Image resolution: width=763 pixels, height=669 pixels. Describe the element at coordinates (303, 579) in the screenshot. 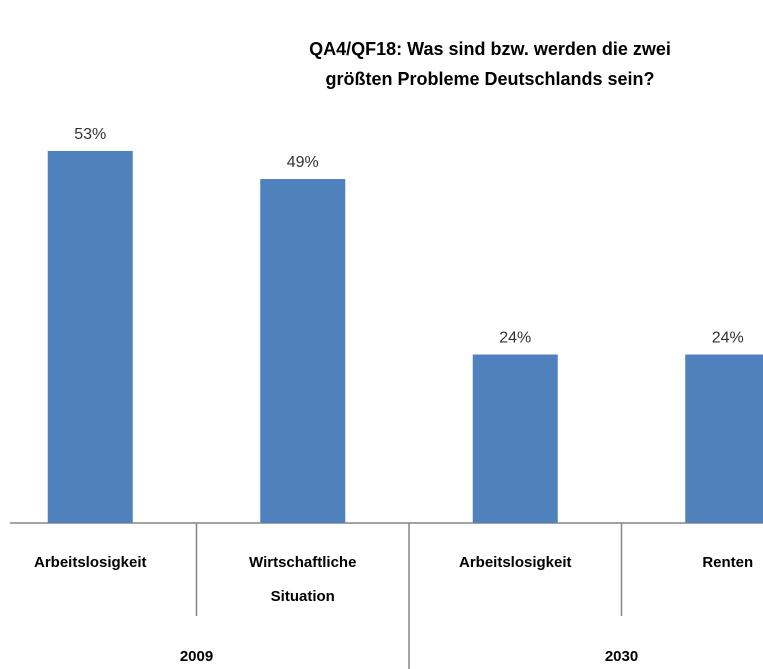

I see `x-tick-label: Wirtschaftliche Situation` at that location.